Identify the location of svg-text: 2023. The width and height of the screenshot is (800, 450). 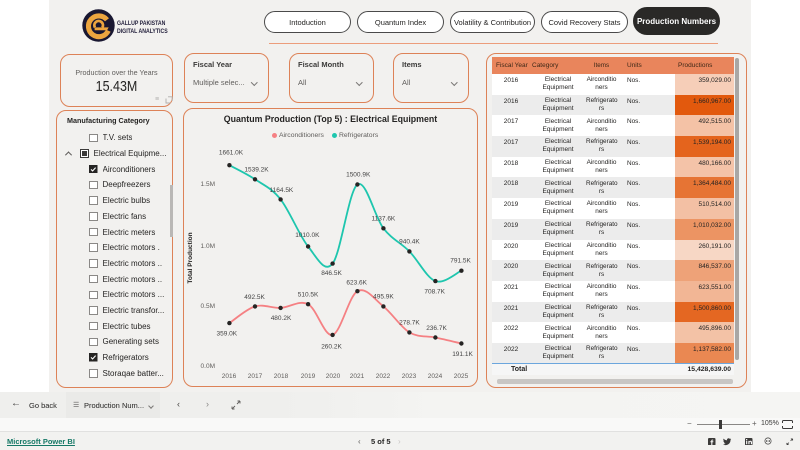
(409, 376).